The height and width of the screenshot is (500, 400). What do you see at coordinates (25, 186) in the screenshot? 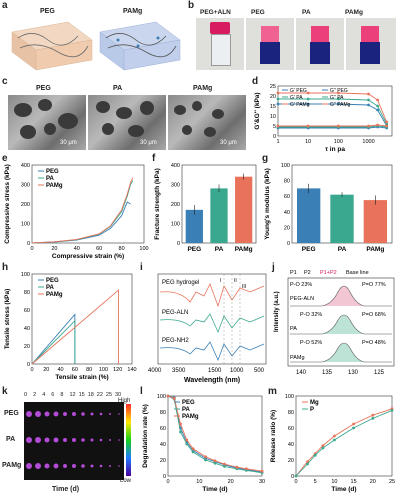
I see `y-tick-label: 300` at bounding box center [25, 186].